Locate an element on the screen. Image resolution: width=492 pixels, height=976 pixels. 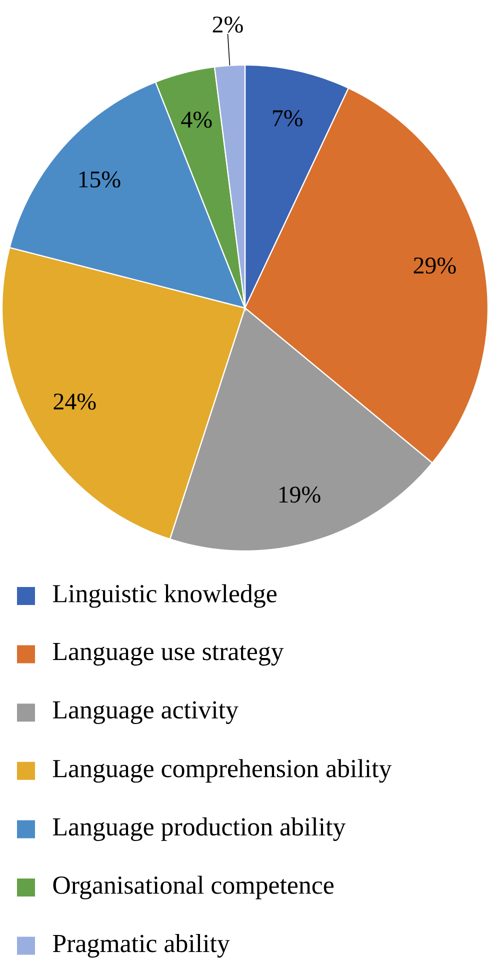
legend-label: Linguistic knowledge is located at coordinates (164, 596).